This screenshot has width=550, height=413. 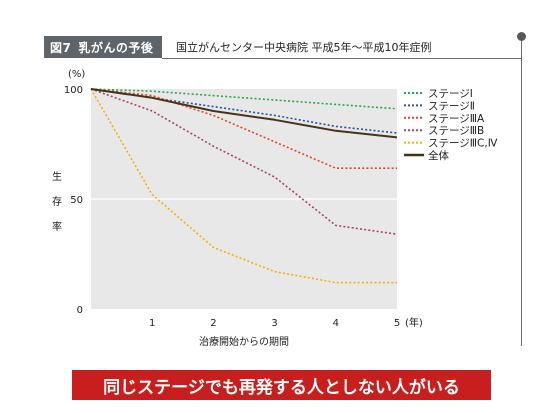 What do you see at coordinates (57, 176) in the screenshot?
I see `y-label-char: 生` at bounding box center [57, 176].